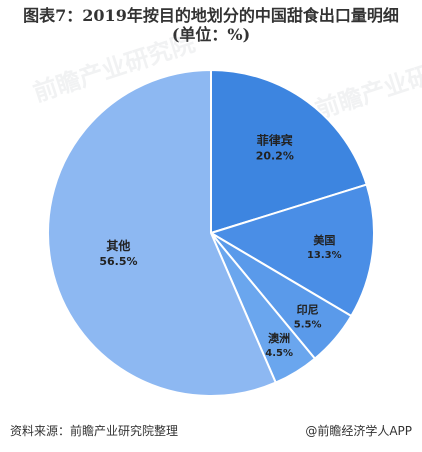 The image size is (422, 452). I want to click on slice-category-label: 印尼, so click(308, 310).